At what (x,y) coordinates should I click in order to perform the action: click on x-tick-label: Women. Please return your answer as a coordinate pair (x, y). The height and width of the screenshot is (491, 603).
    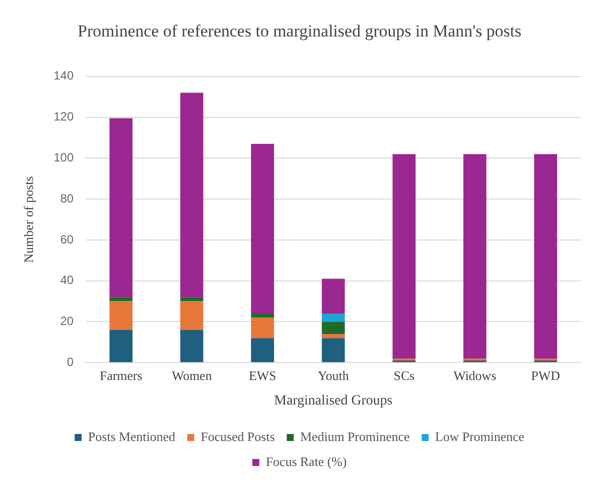
    Looking at the image, I should click on (192, 375).